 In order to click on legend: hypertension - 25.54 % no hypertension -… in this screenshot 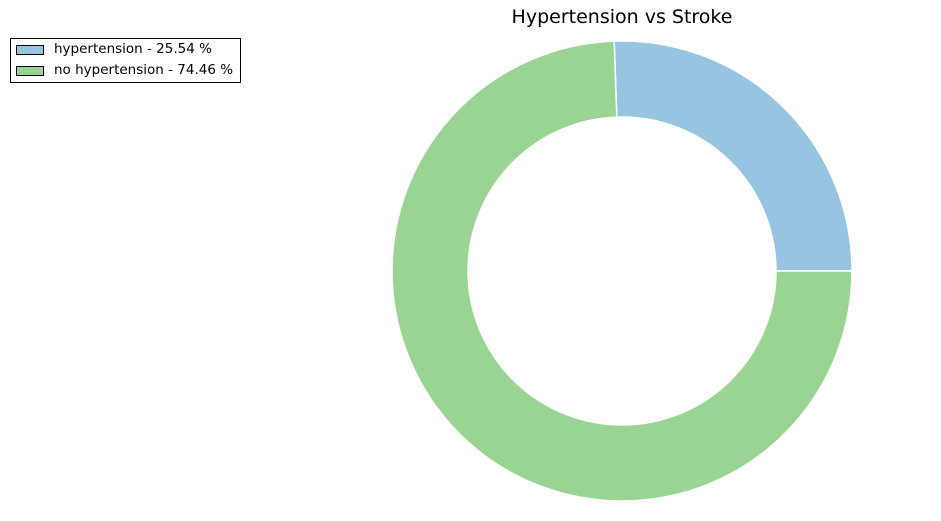, I will do `click(125, 60)`.